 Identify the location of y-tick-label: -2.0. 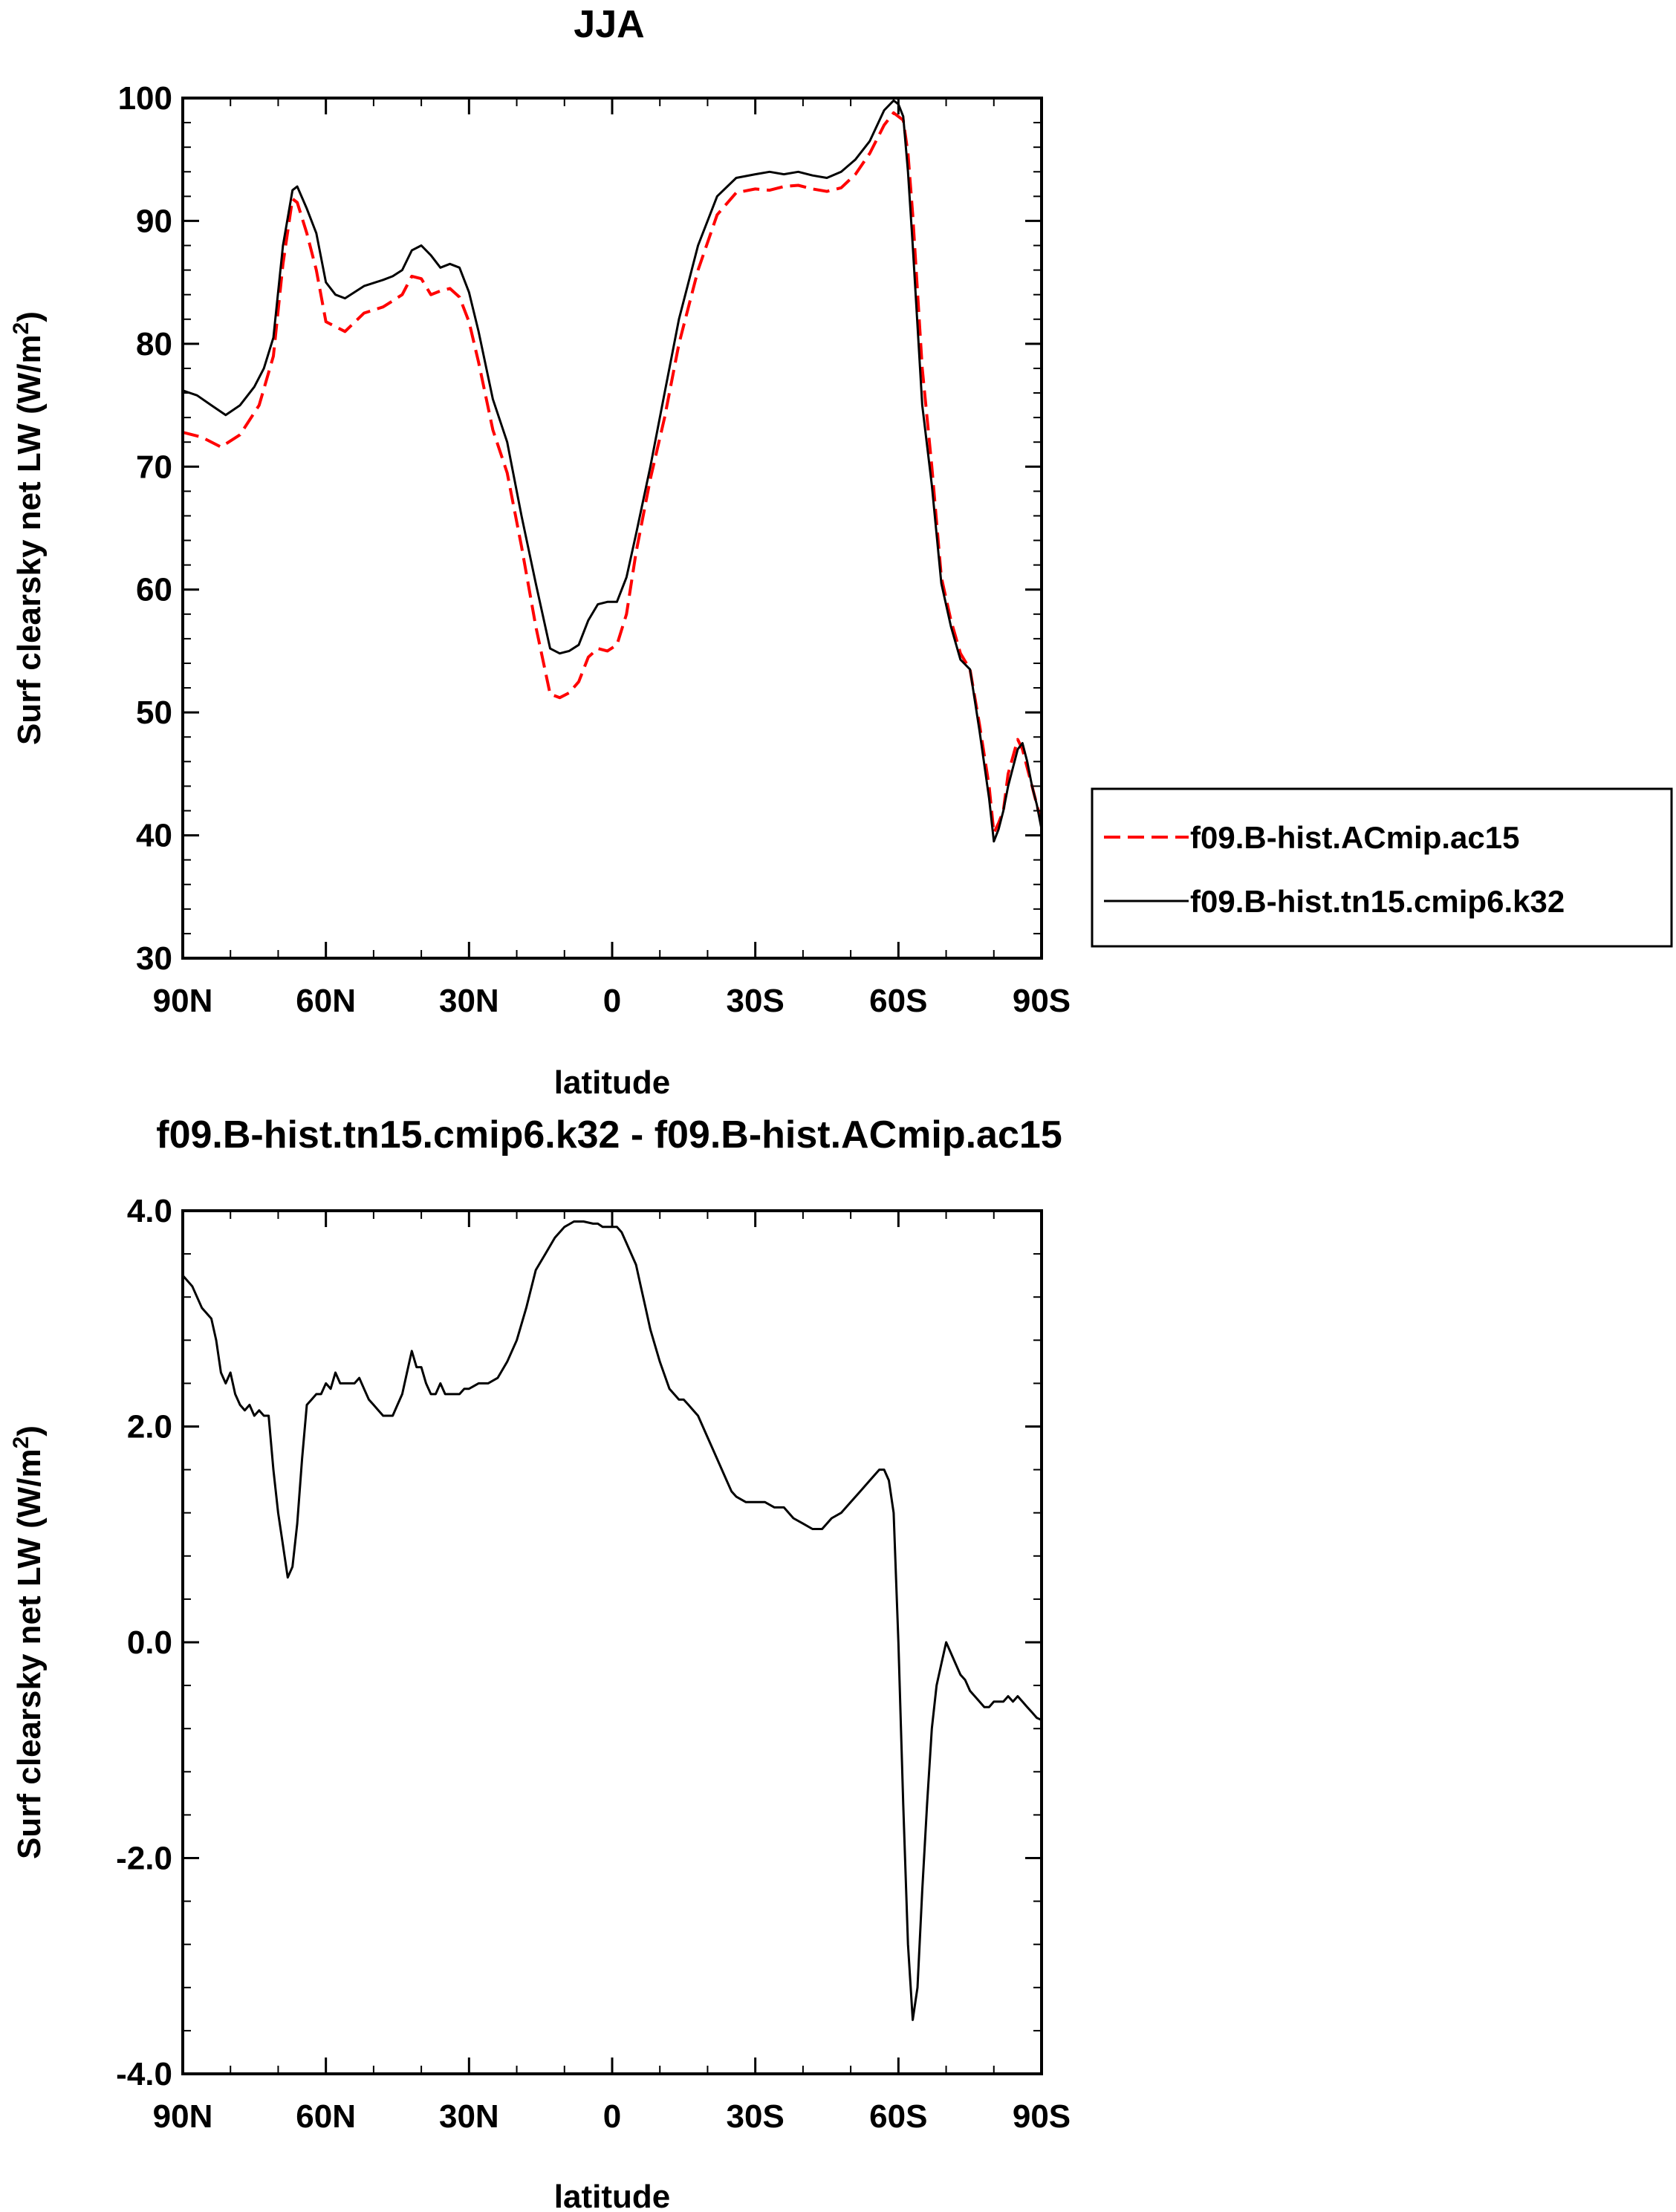
(144, 1859).